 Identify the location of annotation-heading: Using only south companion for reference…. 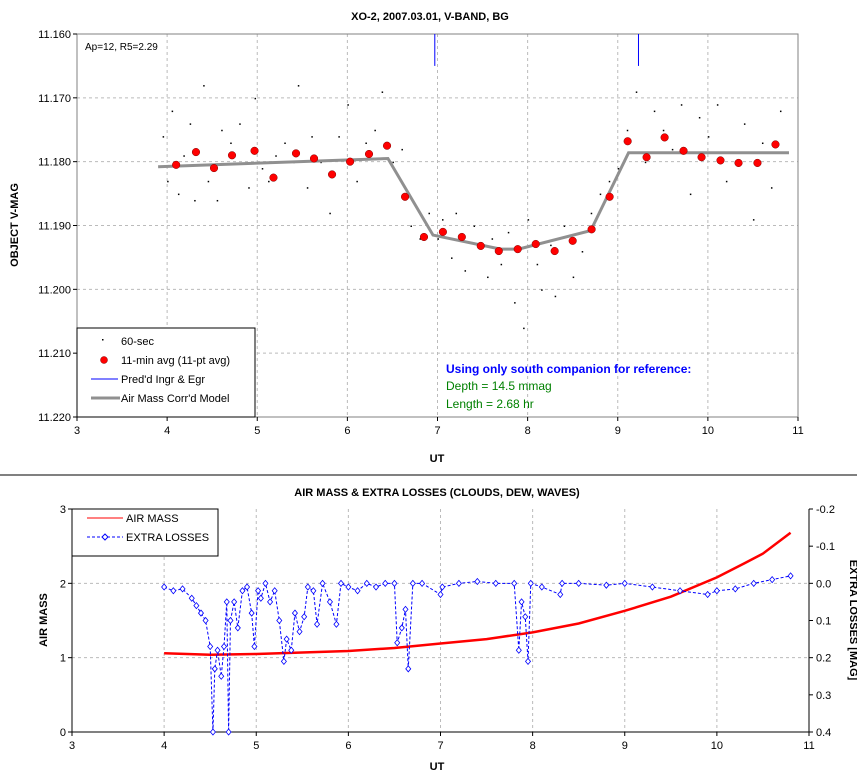
(568, 369).